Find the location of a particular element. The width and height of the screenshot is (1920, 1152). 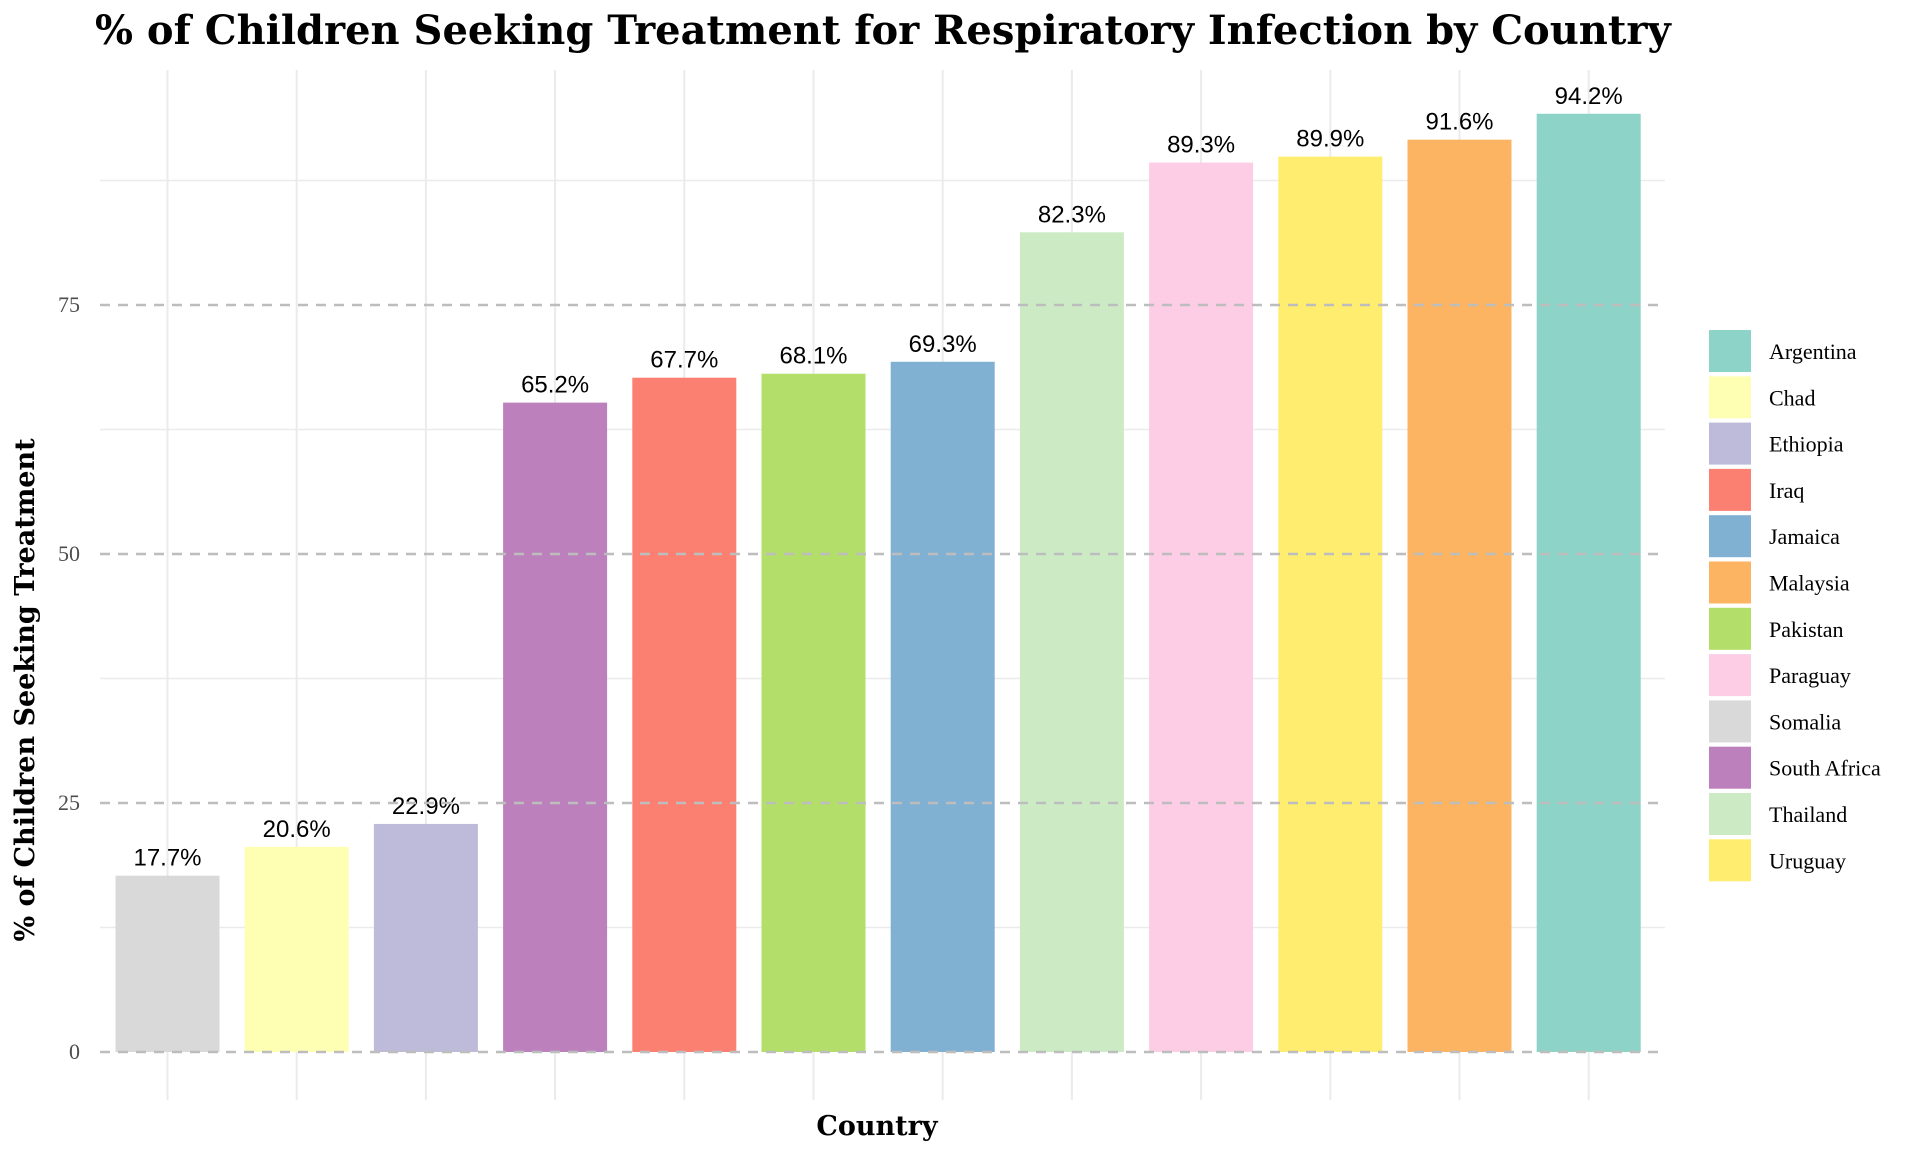

legend-label: South Africa is located at coordinates (1825, 768).